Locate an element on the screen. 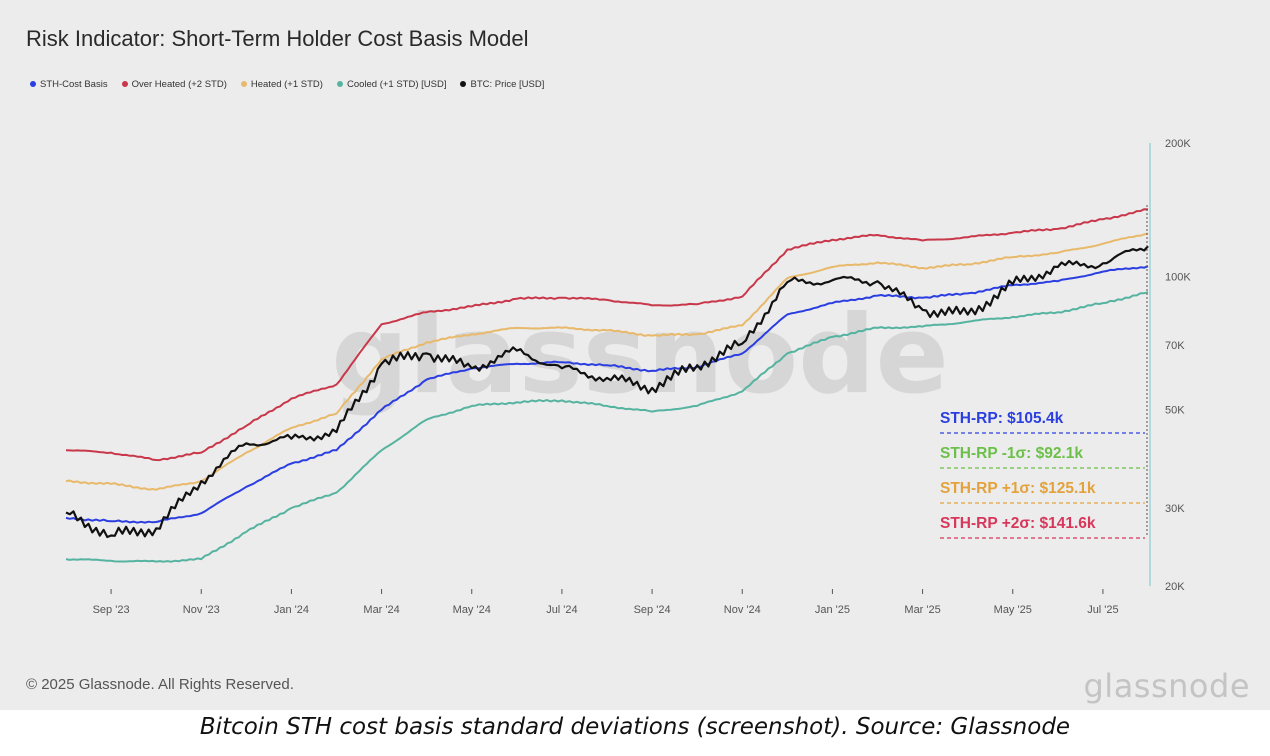  legend-label: Heated (+1 STD) is located at coordinates (286, 84).